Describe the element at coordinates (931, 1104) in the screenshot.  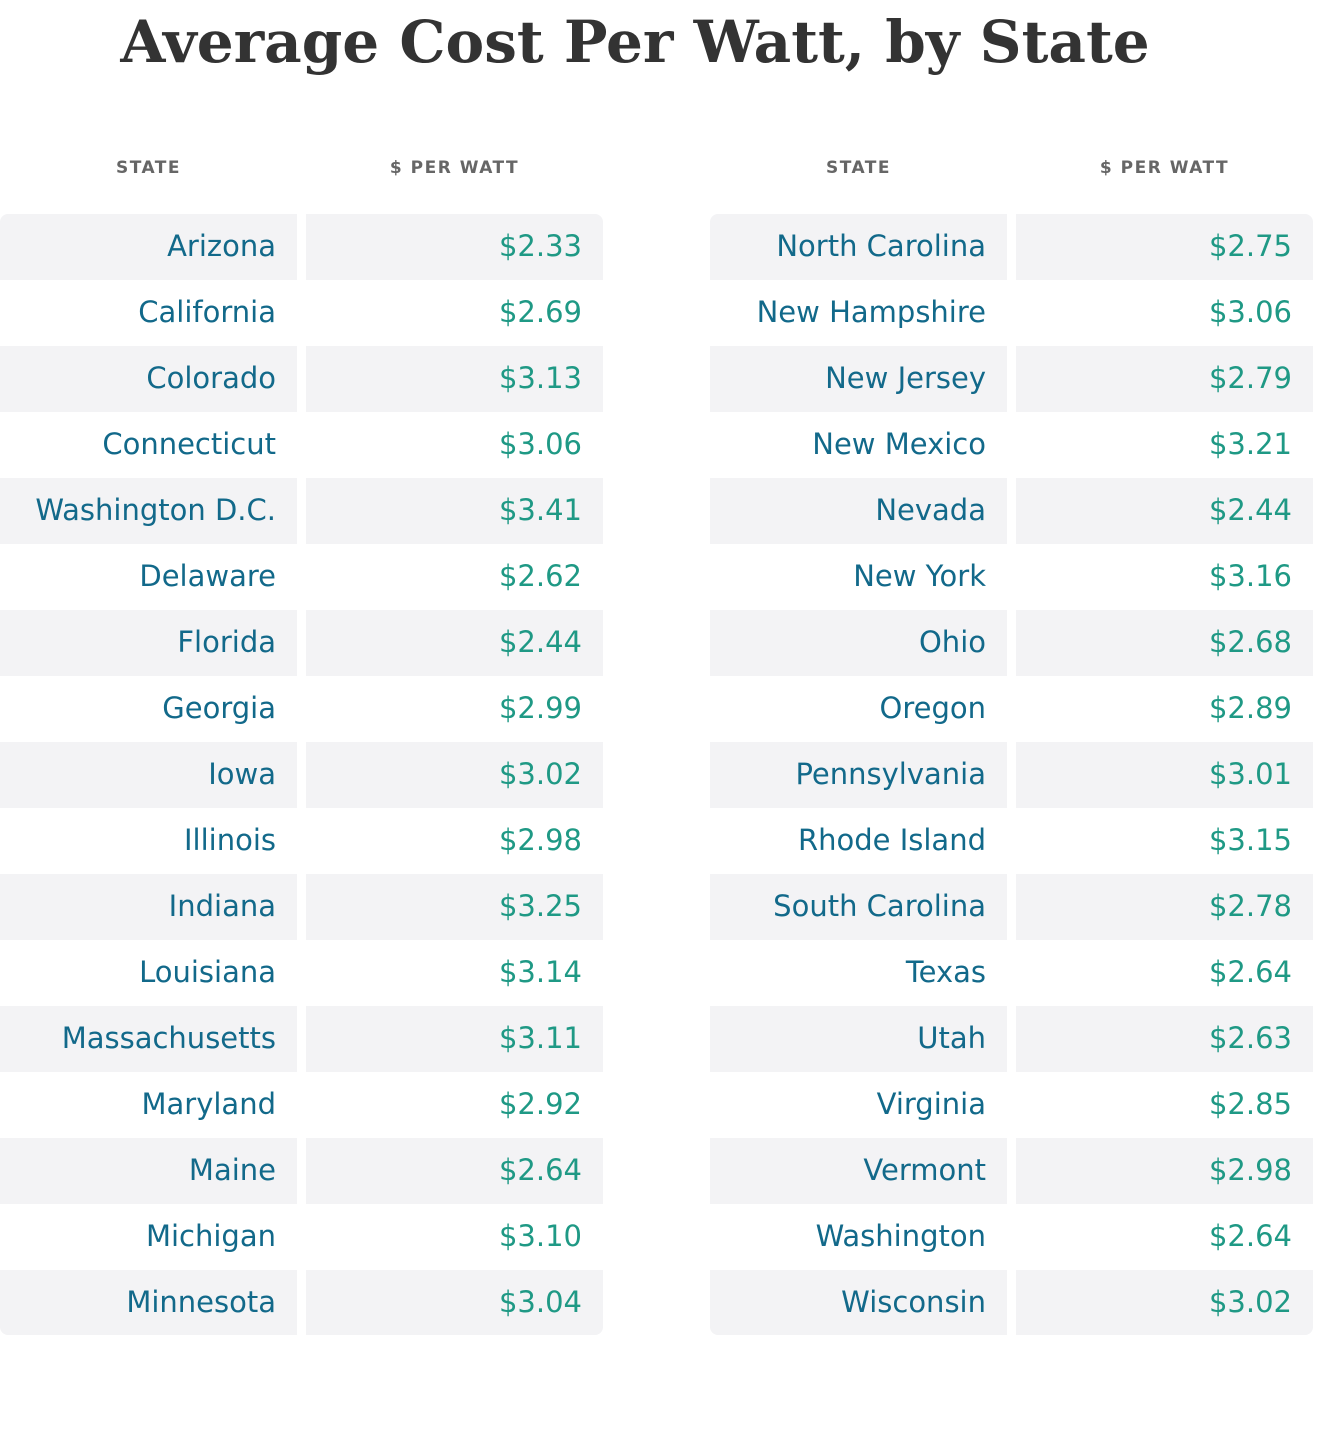
I see `state-cell: Virginia` at that location.